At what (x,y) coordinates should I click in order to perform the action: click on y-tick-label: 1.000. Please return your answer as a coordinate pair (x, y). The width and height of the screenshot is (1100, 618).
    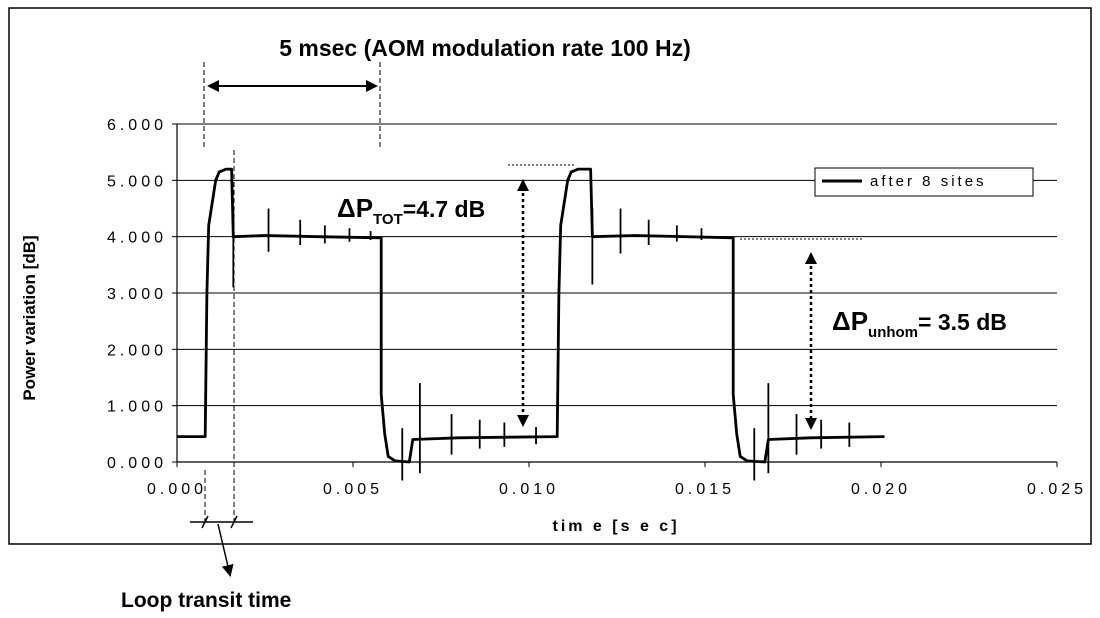
    Looking at the image, I should click on (137, 407).